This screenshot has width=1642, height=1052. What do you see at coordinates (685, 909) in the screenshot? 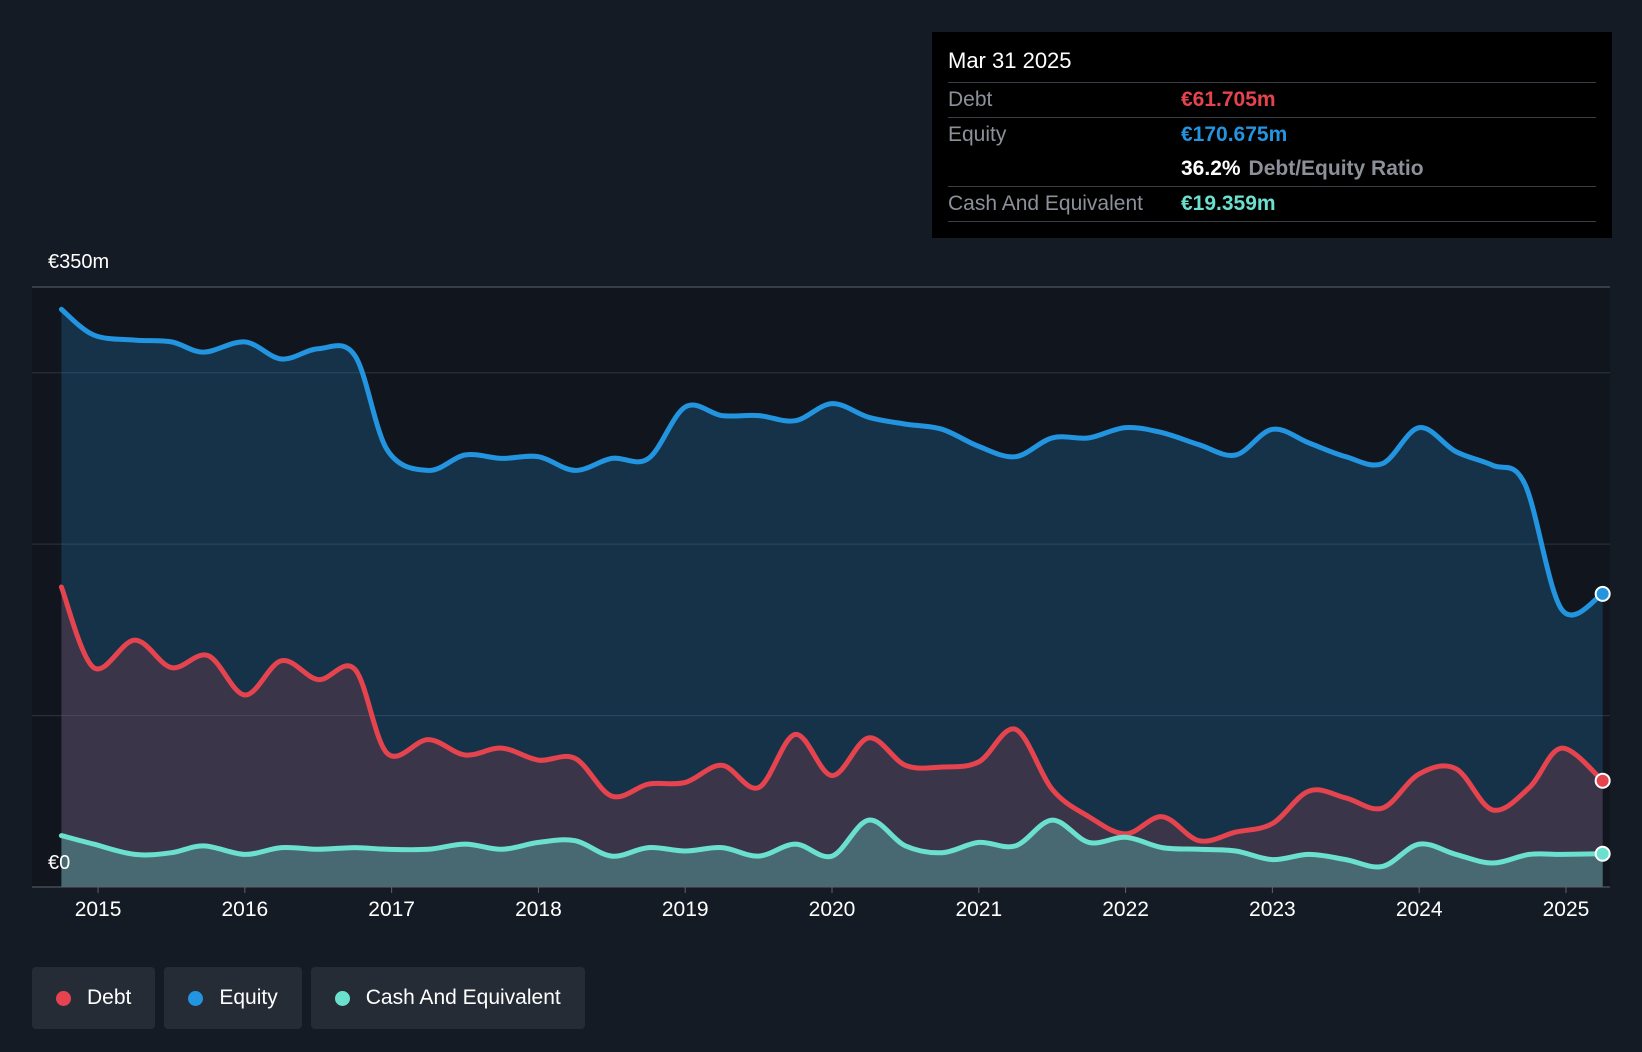
I see `x-tick-label: 2019` at bounding box center [685, 909].